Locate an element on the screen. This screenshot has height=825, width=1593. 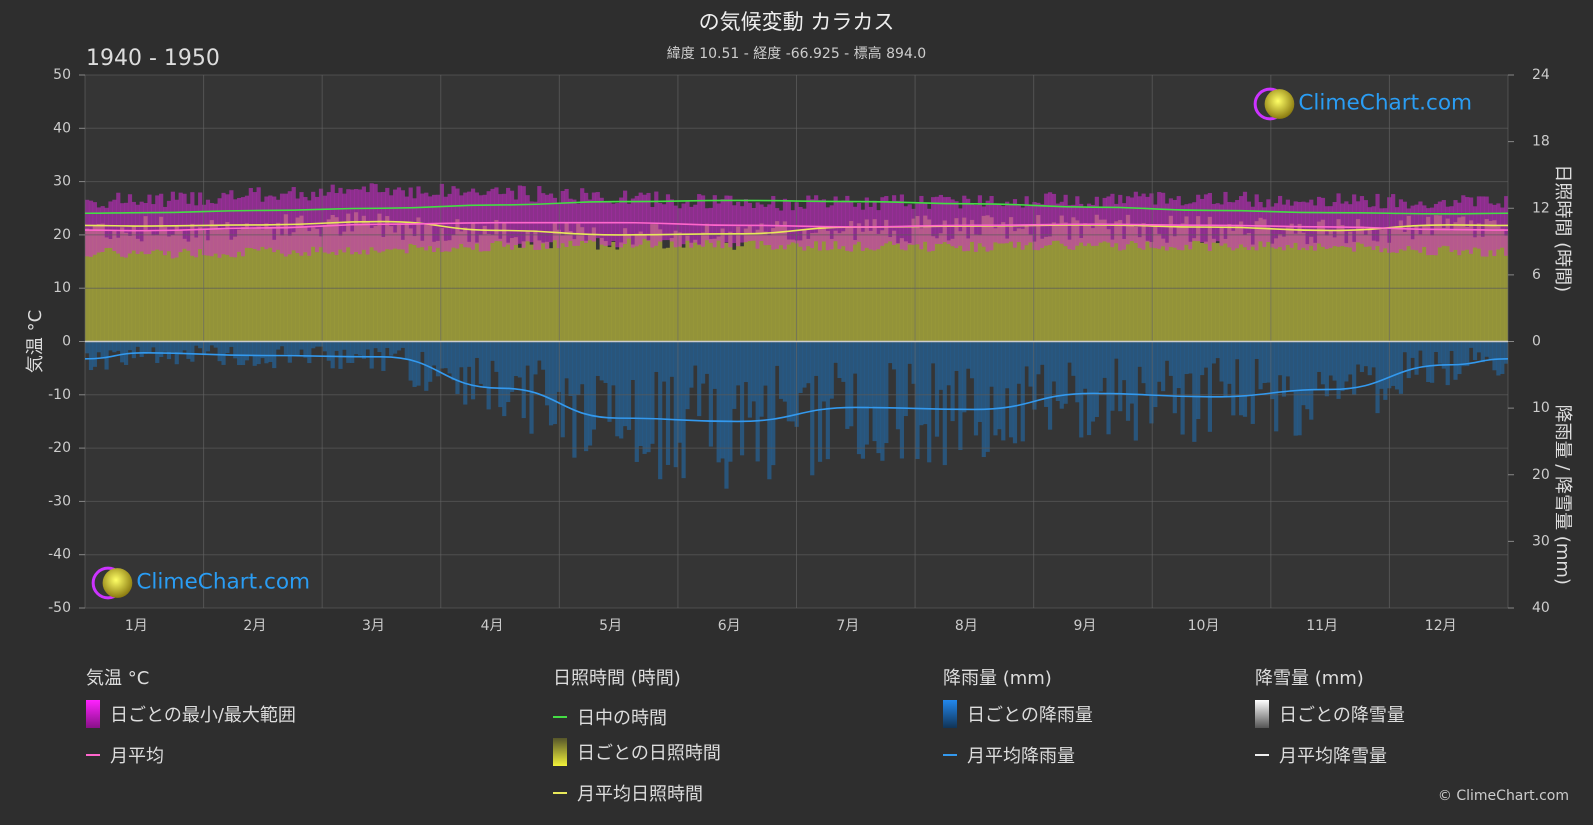
legend-temp-heading: 気温 °C is located at coordinates (118, 678).